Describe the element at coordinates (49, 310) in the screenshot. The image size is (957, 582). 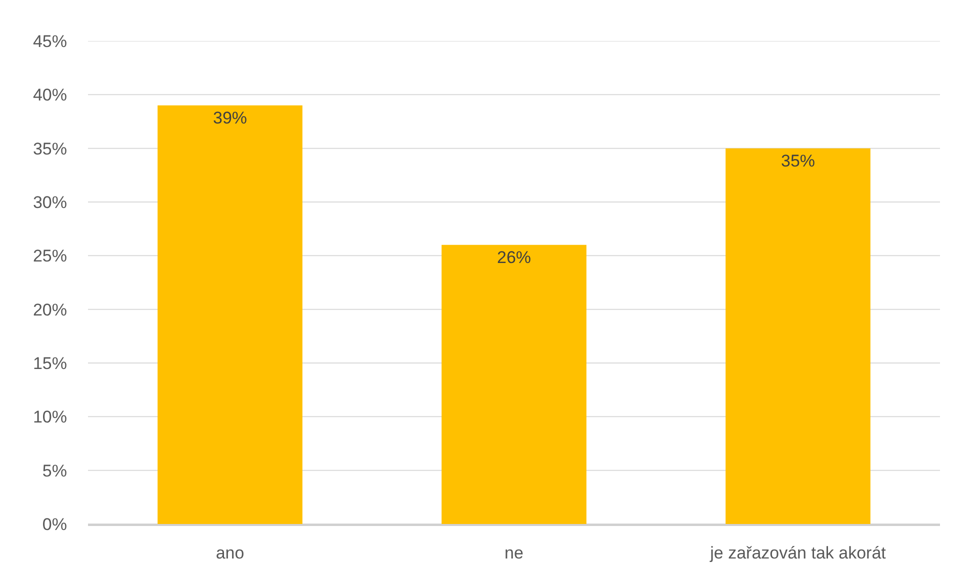
I see `y-tick-label: 20%` at that location.